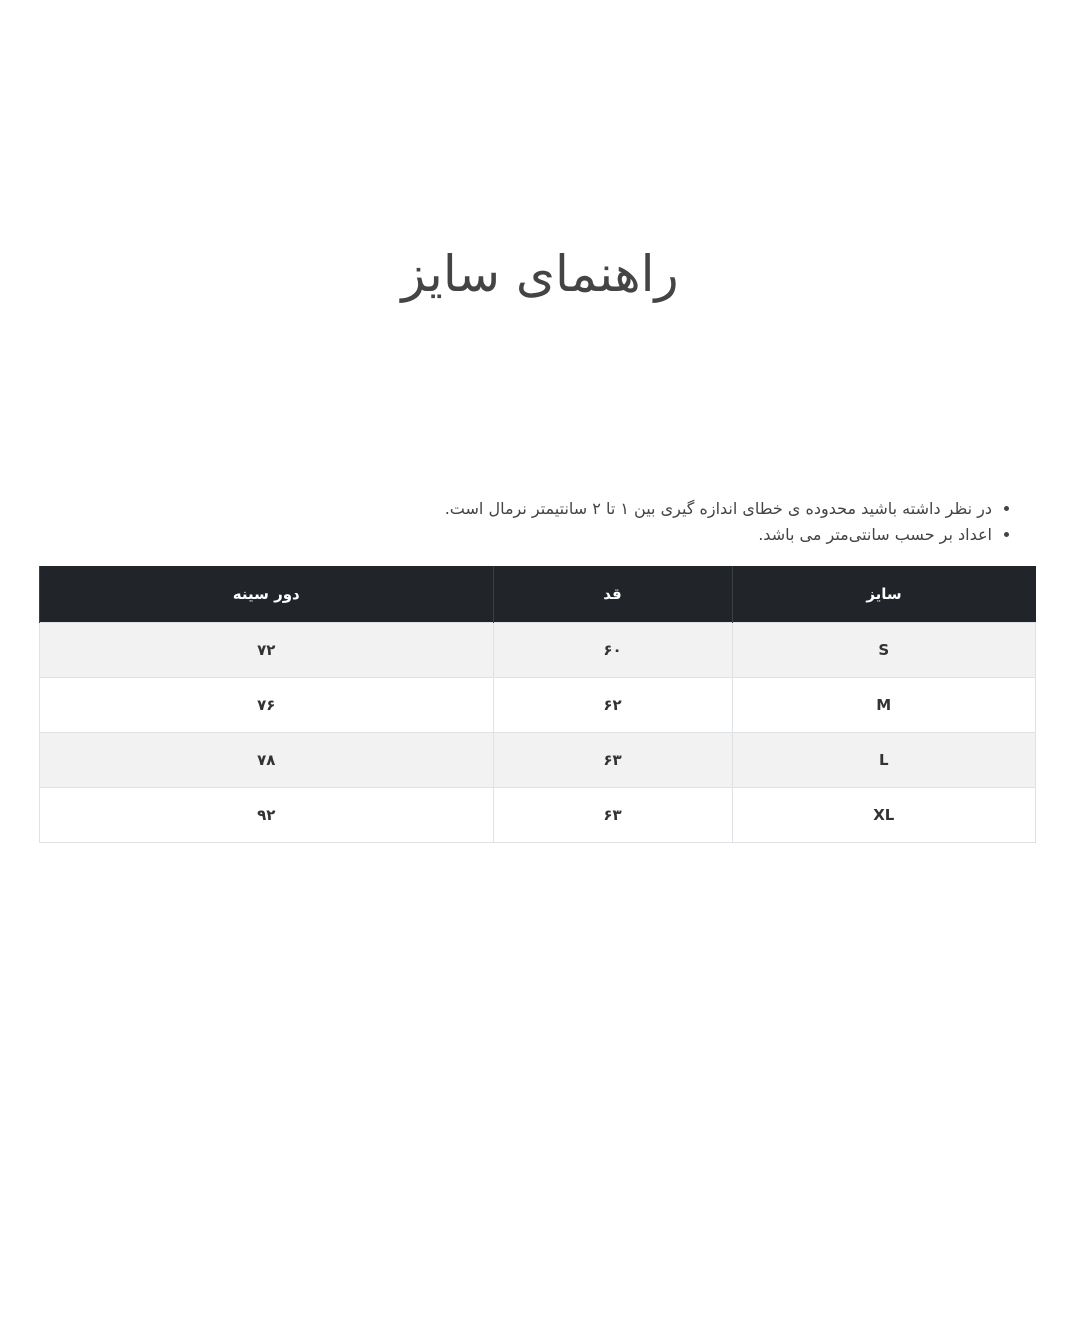 The width and height of the screenshot is (1080, 1339). I want to click on cell-size: L, so click(883, 760).